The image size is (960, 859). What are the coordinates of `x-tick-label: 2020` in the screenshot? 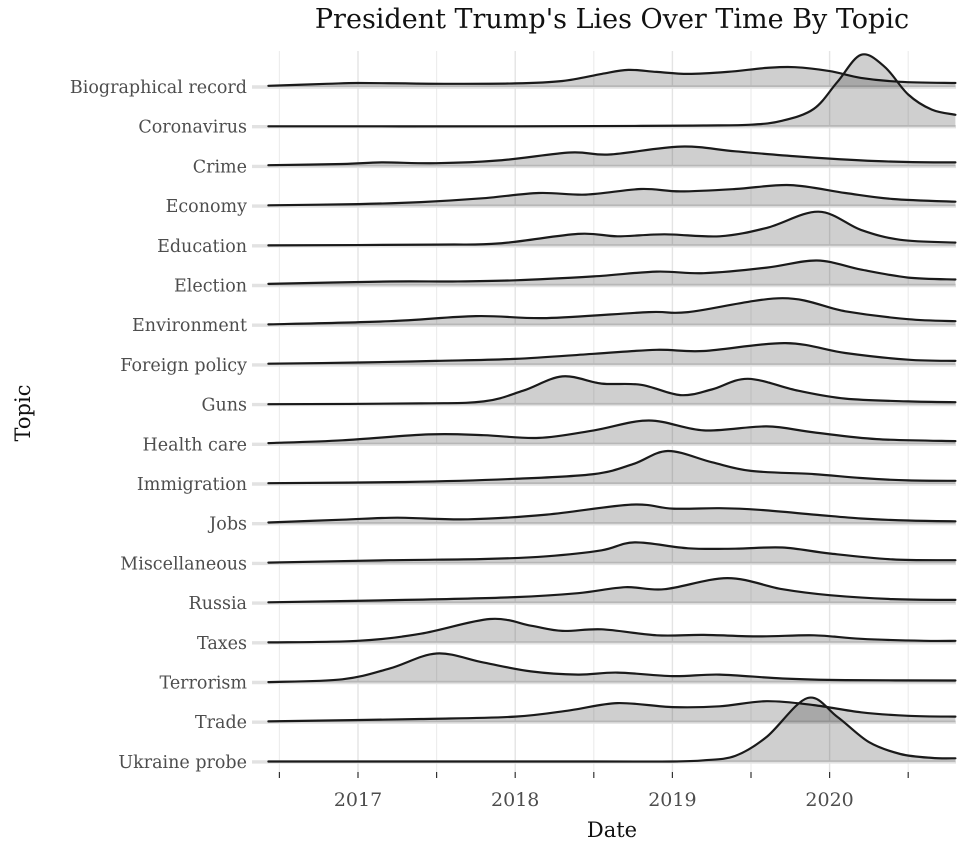 It's located at (829, 800).